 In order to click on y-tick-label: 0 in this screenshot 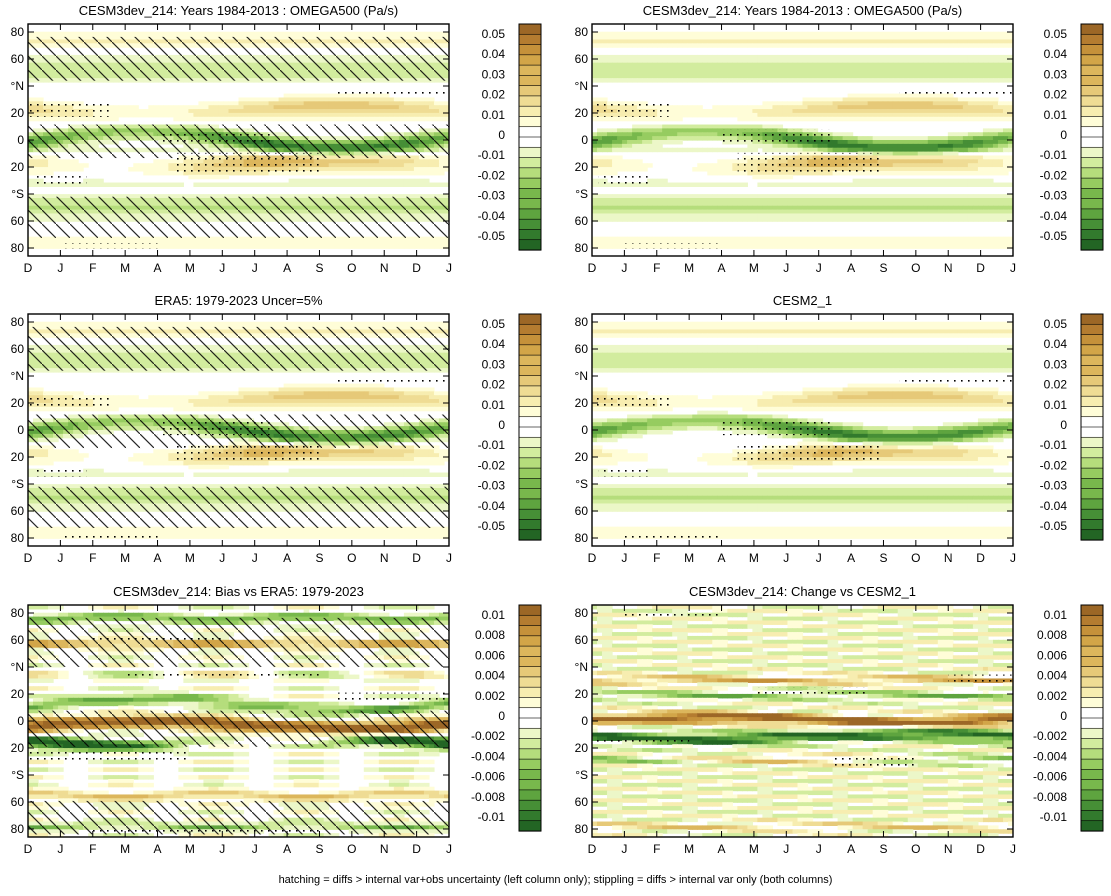, I will do `click(20, 140)`.